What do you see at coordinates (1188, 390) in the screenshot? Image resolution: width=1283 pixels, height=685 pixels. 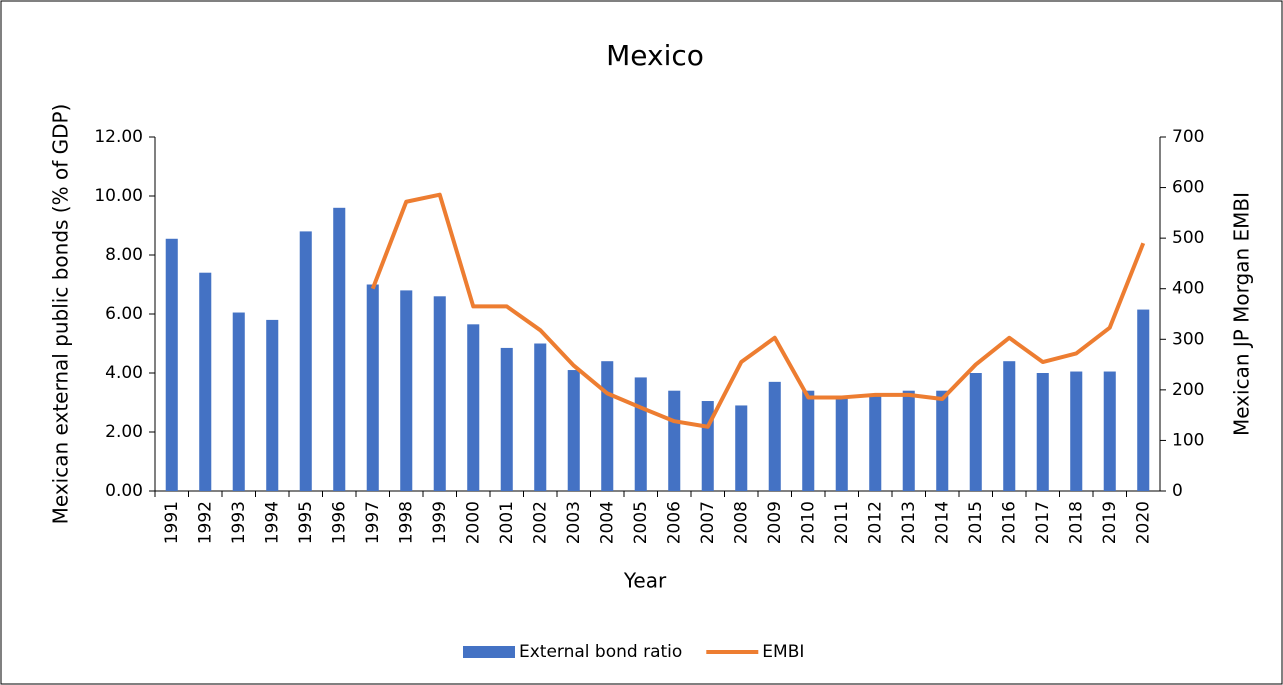 I see `y2-tick-label: 200` at bounding box center [1188, 390].